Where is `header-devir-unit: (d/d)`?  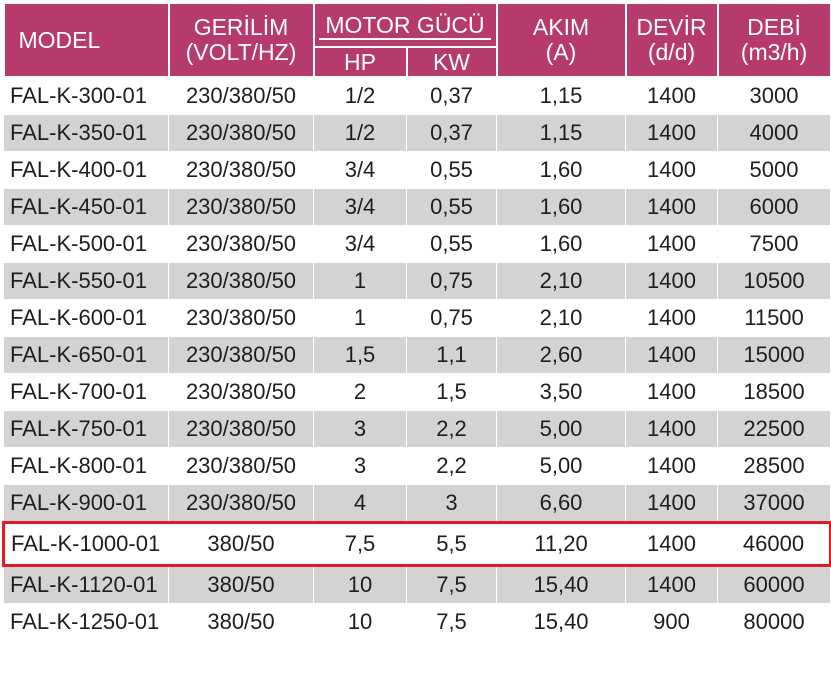
header-devir-unit: (d/d) is located at coordinates (671, 52).